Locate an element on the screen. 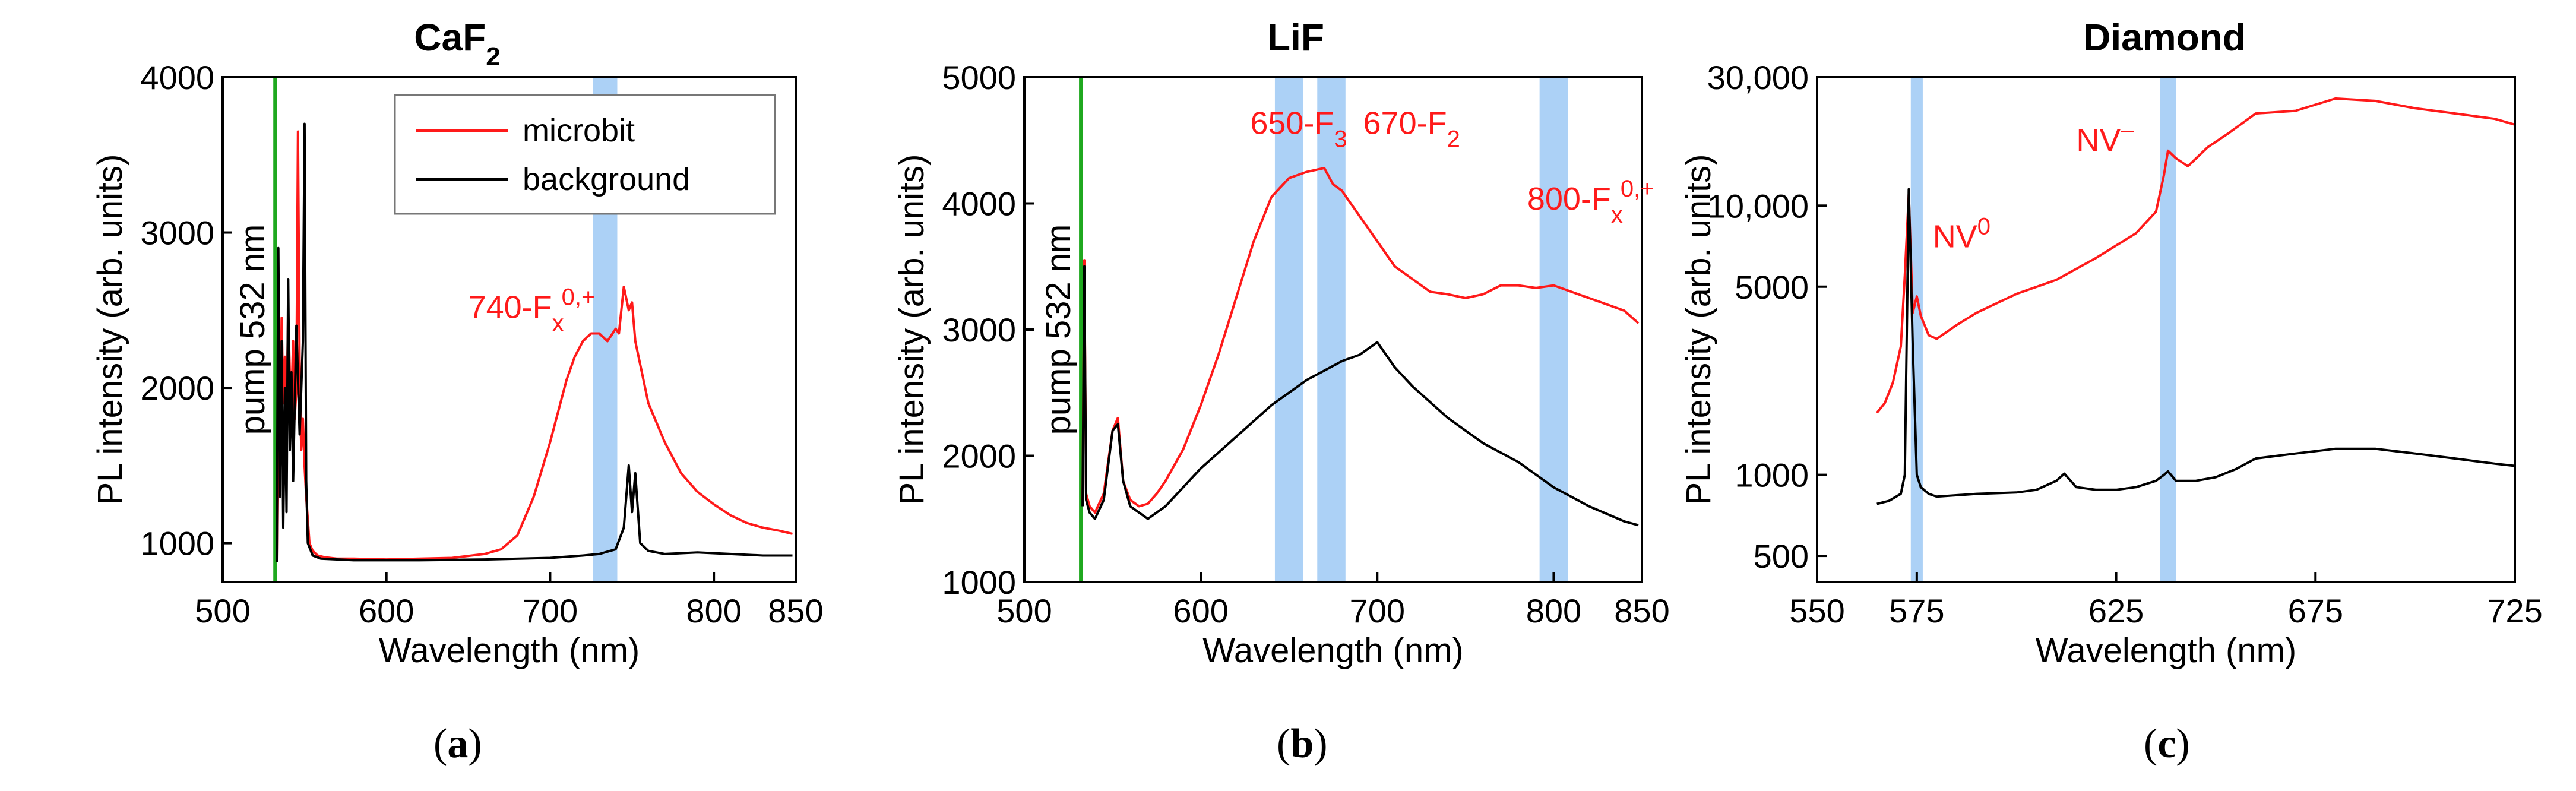 Image resolution: width=2576 pixels, height=791 pixels. legend-label-background: background is located at coordinates (606, 179).